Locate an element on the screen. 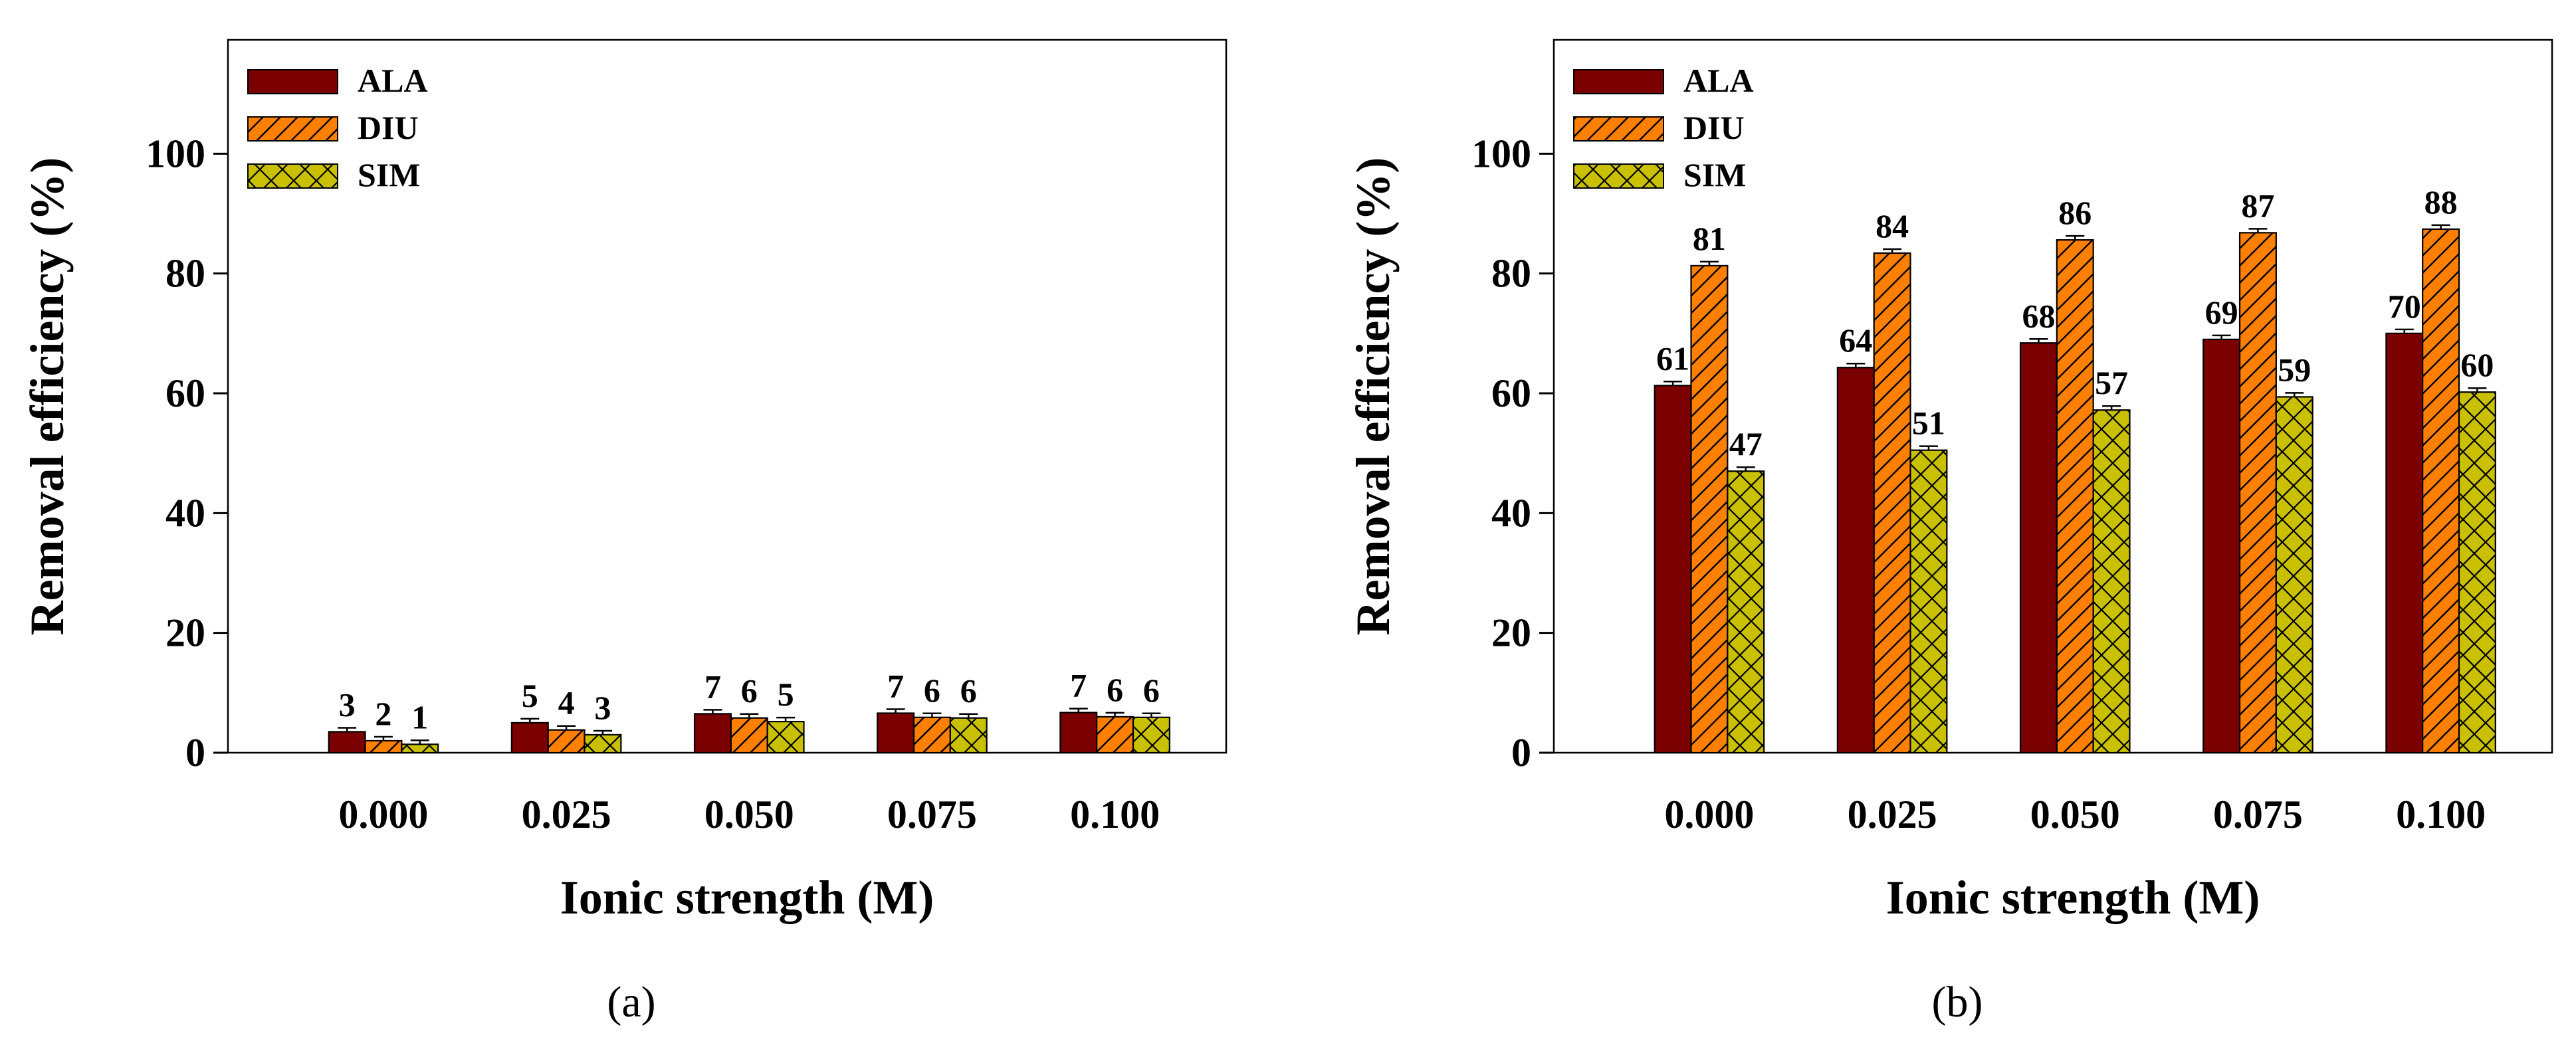 This screenshot has height=1055, width=2576. data-label: 88 is located at coordinates (2441, 202).